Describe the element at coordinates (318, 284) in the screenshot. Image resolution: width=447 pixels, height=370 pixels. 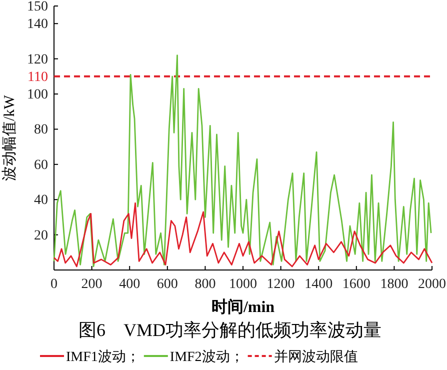
I see `x-tick-label: 1400` at that location.